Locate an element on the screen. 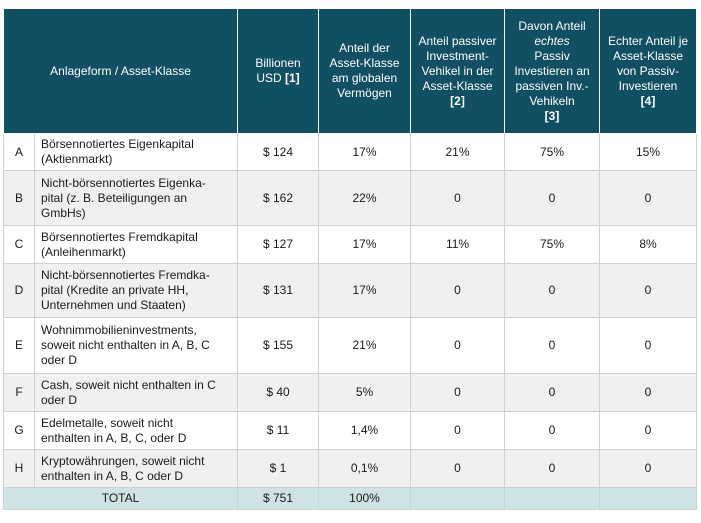 This screenshot has width=701, height=523. row-description-line: Wohnimmobilieninvestments, is located at coordinates (119, 330).